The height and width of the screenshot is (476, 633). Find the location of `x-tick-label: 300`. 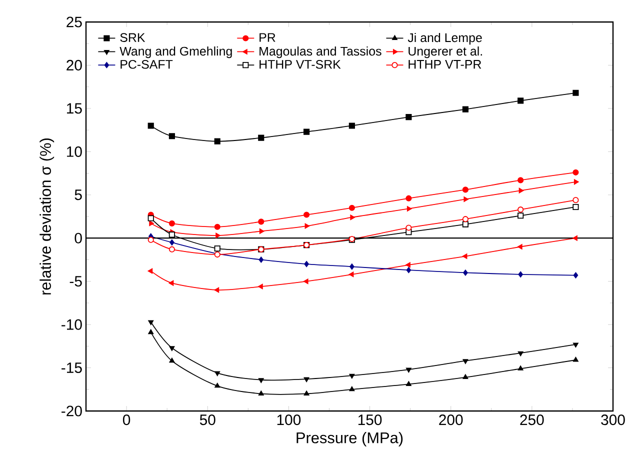

x-tick-label: 300 is located at coordinates (613, 420).